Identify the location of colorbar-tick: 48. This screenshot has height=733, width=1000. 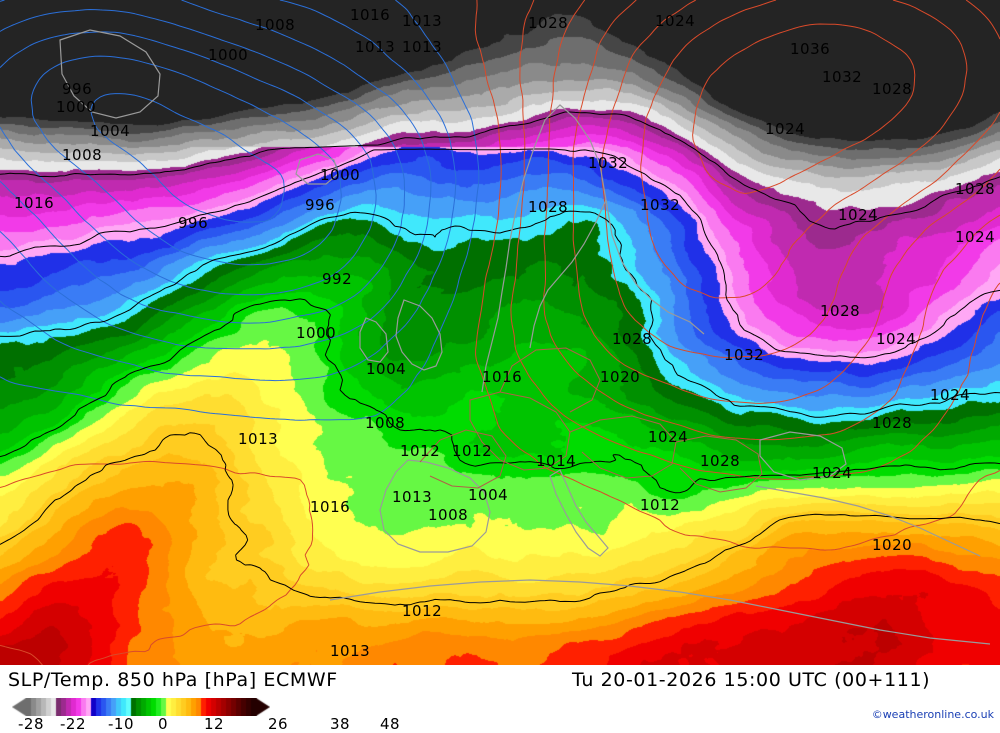
(390, 724).